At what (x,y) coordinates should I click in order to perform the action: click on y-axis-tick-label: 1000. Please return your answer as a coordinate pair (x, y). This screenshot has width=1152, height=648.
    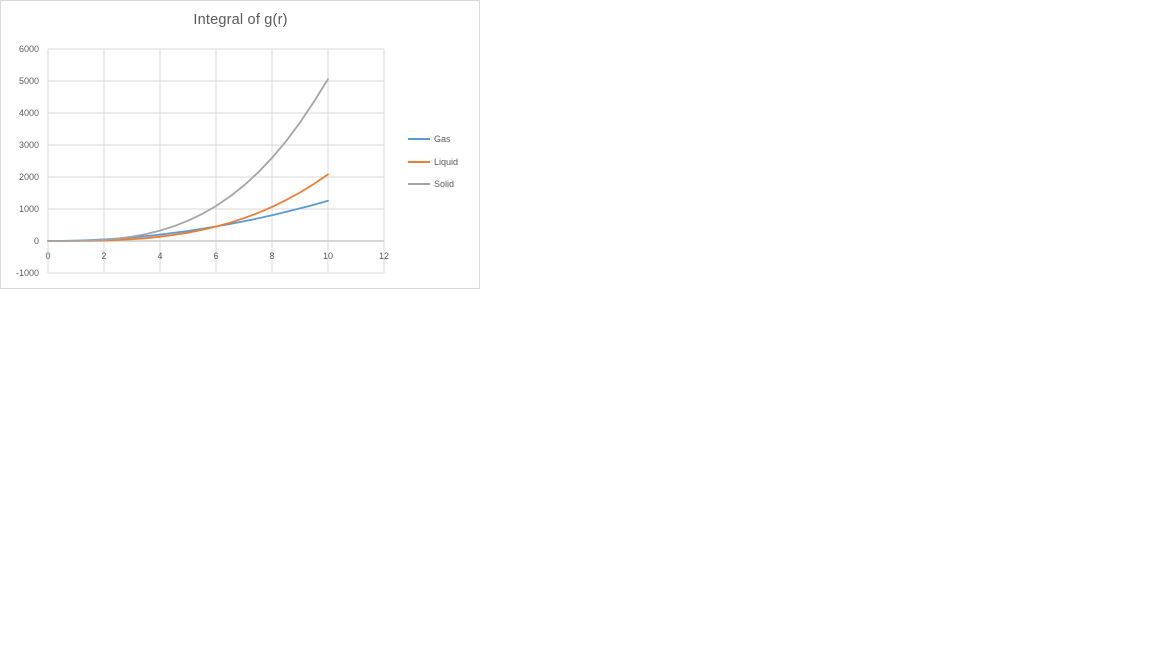
    Looking at the image, I should click on (28, 209).